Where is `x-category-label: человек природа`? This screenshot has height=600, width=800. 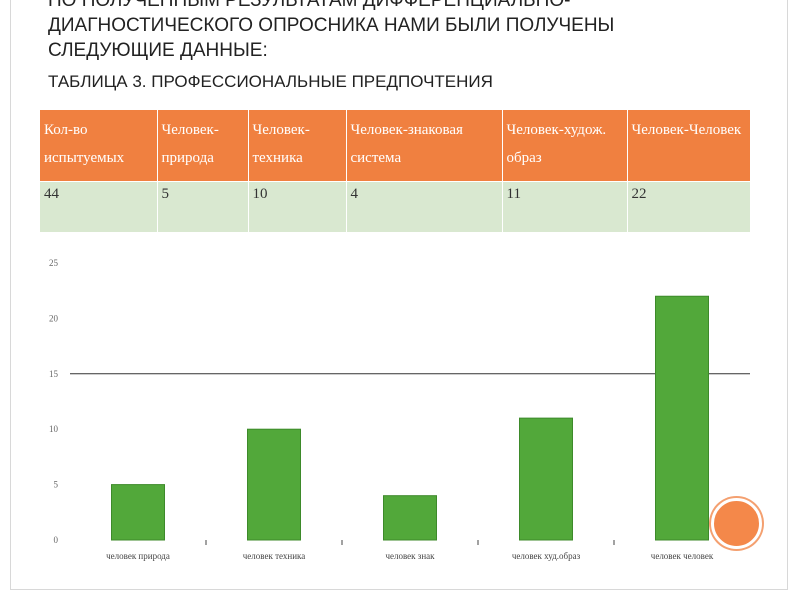
x-category-label: человек природа is located at coordinates (138, 556).